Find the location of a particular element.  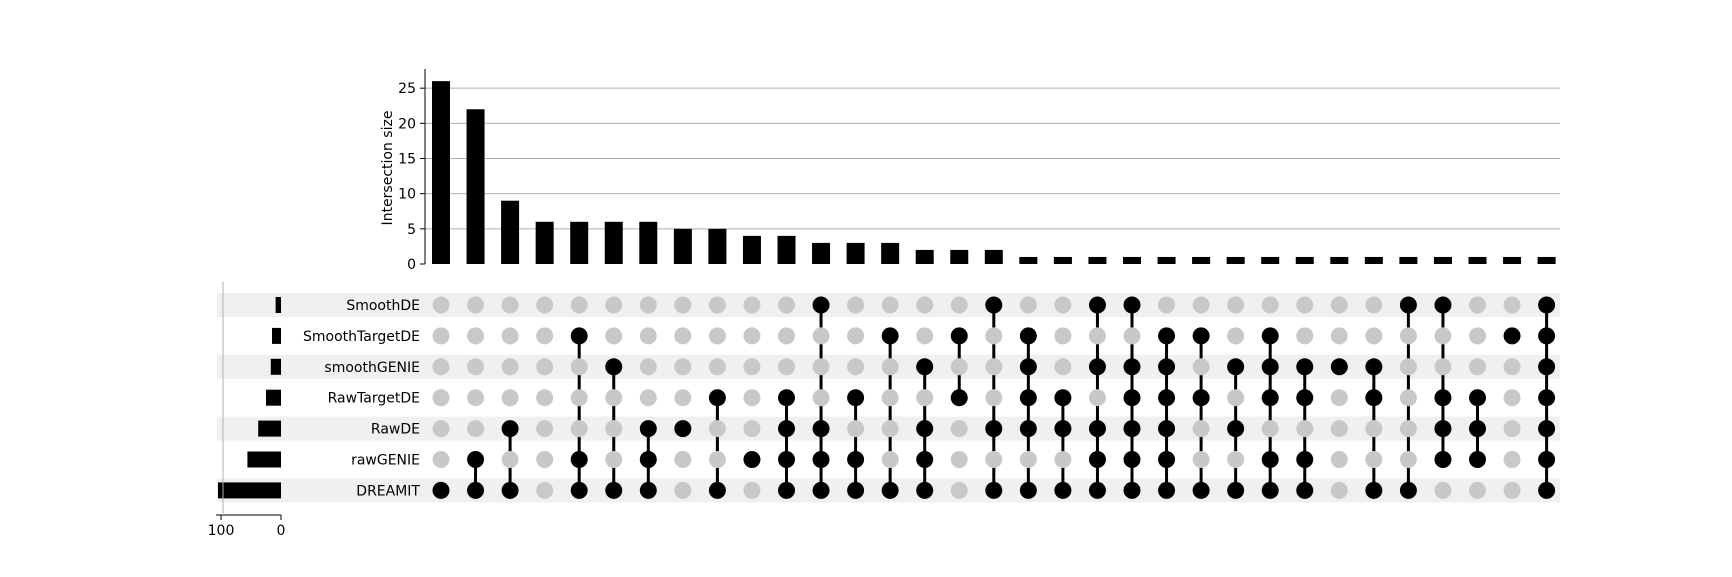

set-size-tick-label: 0 is located at coordinates (281, 531).